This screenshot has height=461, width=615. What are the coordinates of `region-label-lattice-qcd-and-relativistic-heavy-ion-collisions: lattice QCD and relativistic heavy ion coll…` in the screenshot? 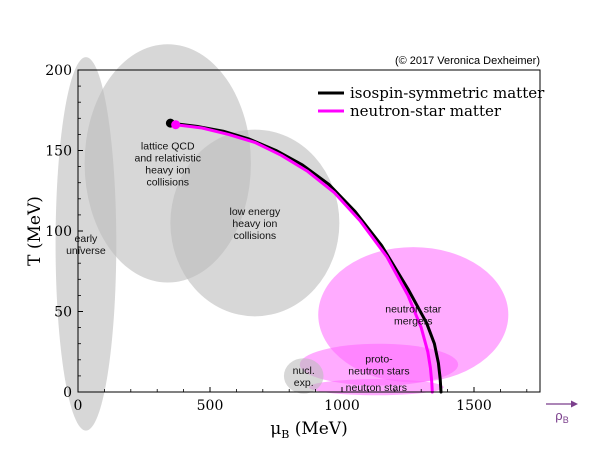 It's located at (167, 164).